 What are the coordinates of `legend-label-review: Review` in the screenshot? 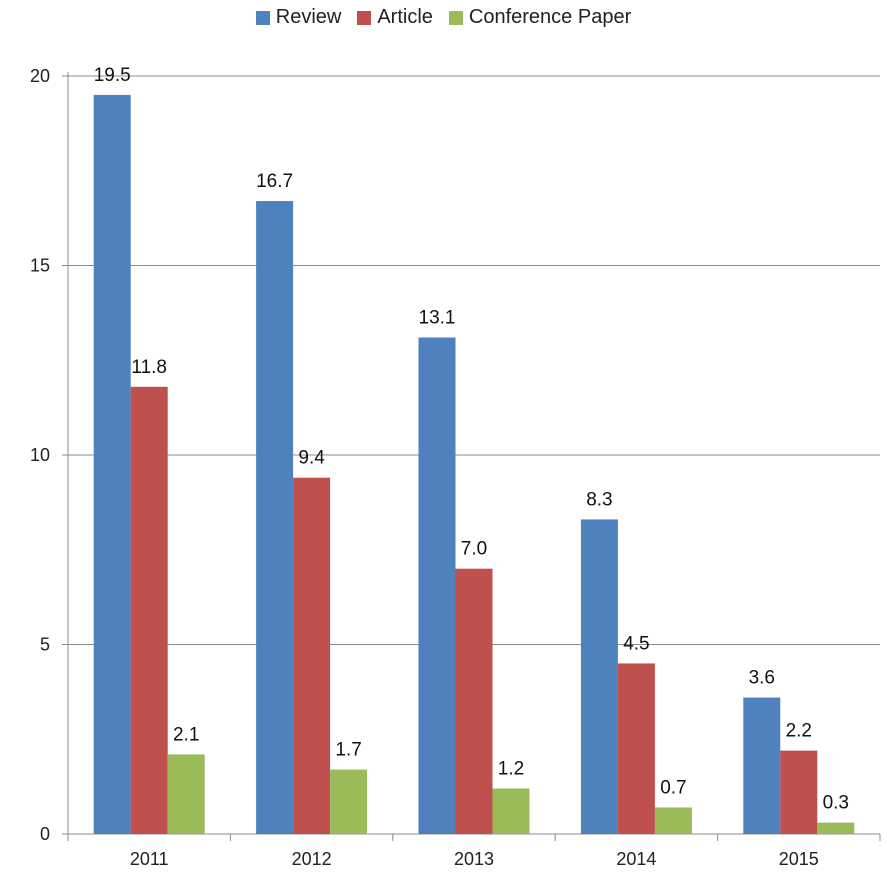 It's located at (308, 17).